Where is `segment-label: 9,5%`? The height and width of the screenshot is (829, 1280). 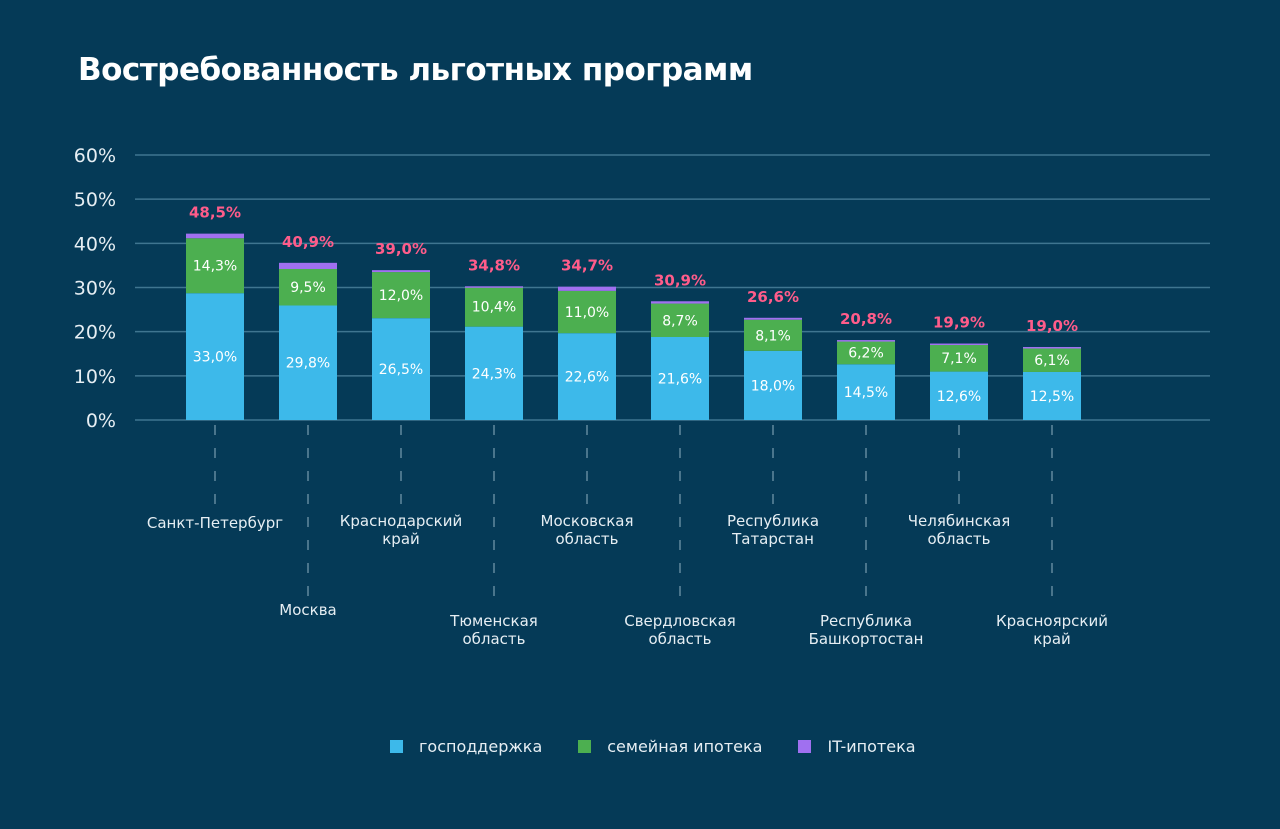
segment-label: 9,5% is located at coordinates (308, 288).